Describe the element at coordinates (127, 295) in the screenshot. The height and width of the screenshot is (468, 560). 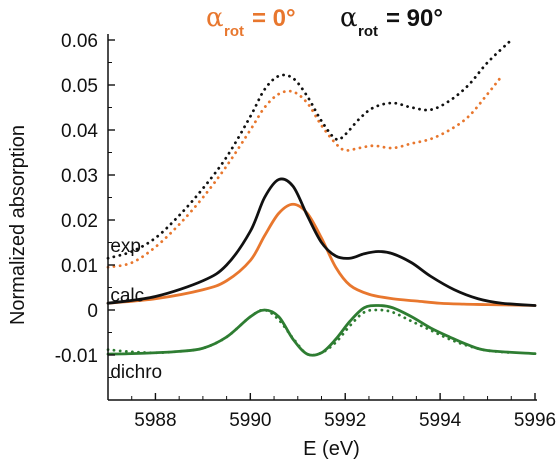
I see `annotation-calc: calc` at that location.